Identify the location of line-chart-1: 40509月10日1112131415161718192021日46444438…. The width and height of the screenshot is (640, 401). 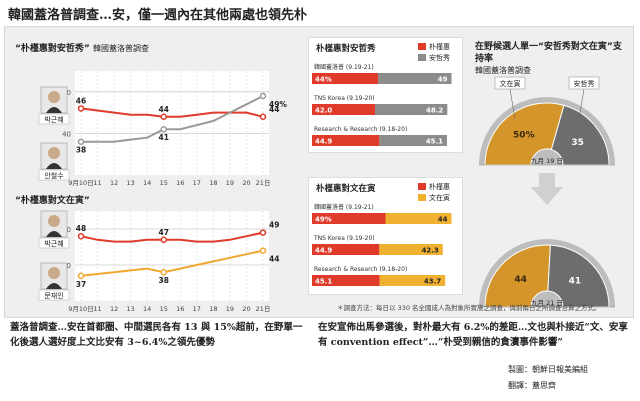
(162, 129).